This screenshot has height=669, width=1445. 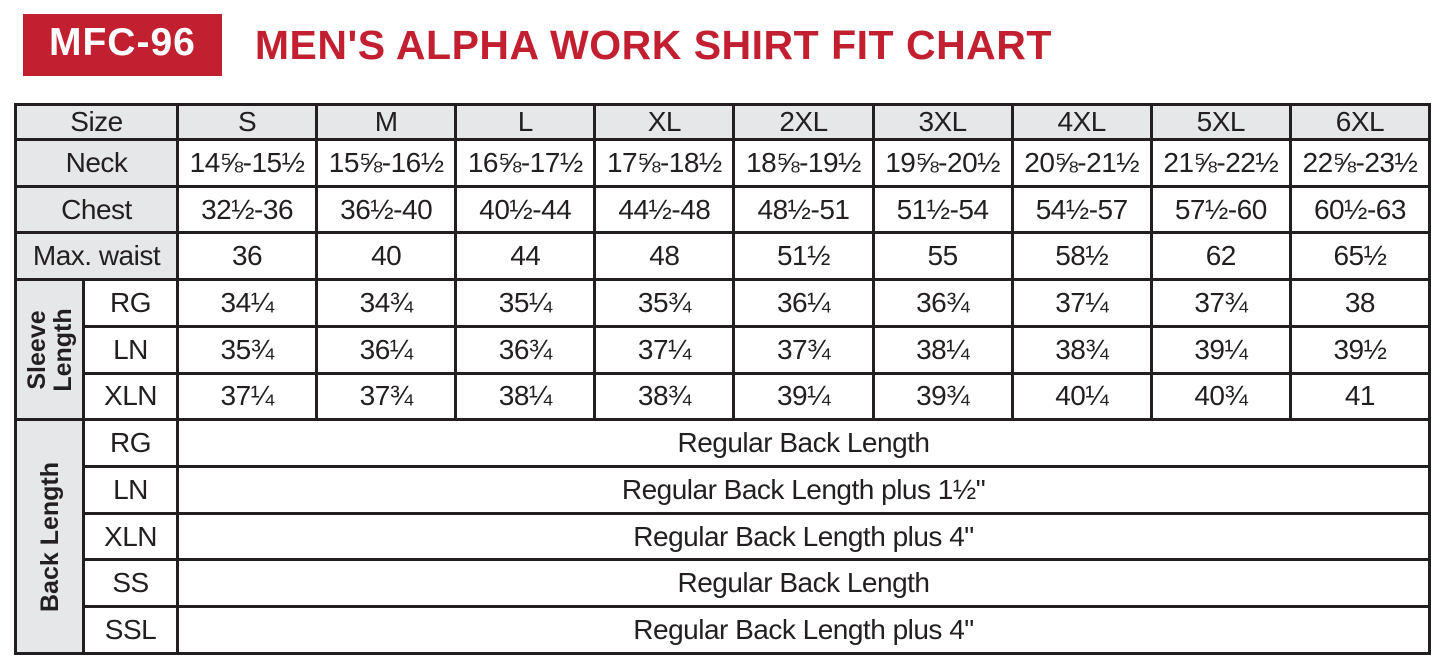 I want to click on data-cell: 54½-57, so click(x=1081, y=209).